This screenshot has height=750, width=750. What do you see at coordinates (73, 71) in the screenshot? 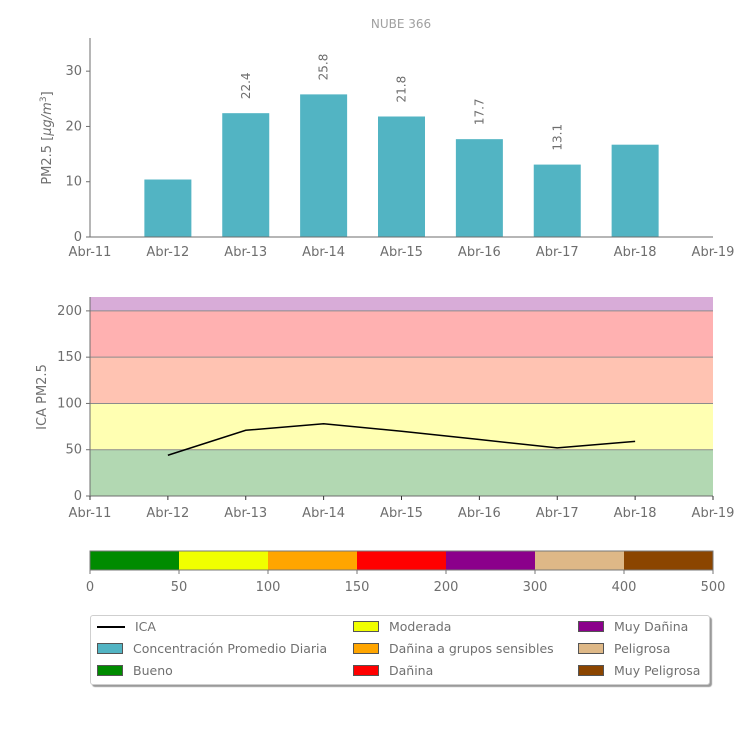
I see `y-tick-label: 30` at bounding box center [73, 71].